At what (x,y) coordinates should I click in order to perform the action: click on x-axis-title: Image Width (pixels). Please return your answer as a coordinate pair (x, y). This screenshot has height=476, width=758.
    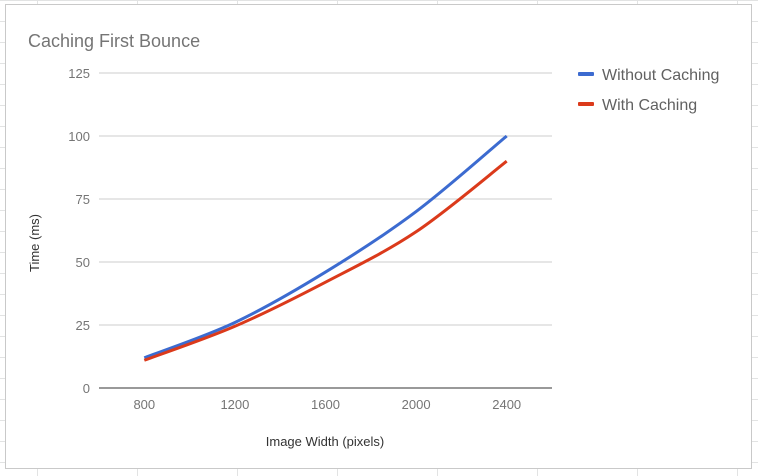
    Looking at the image, I should click on (325, 441).